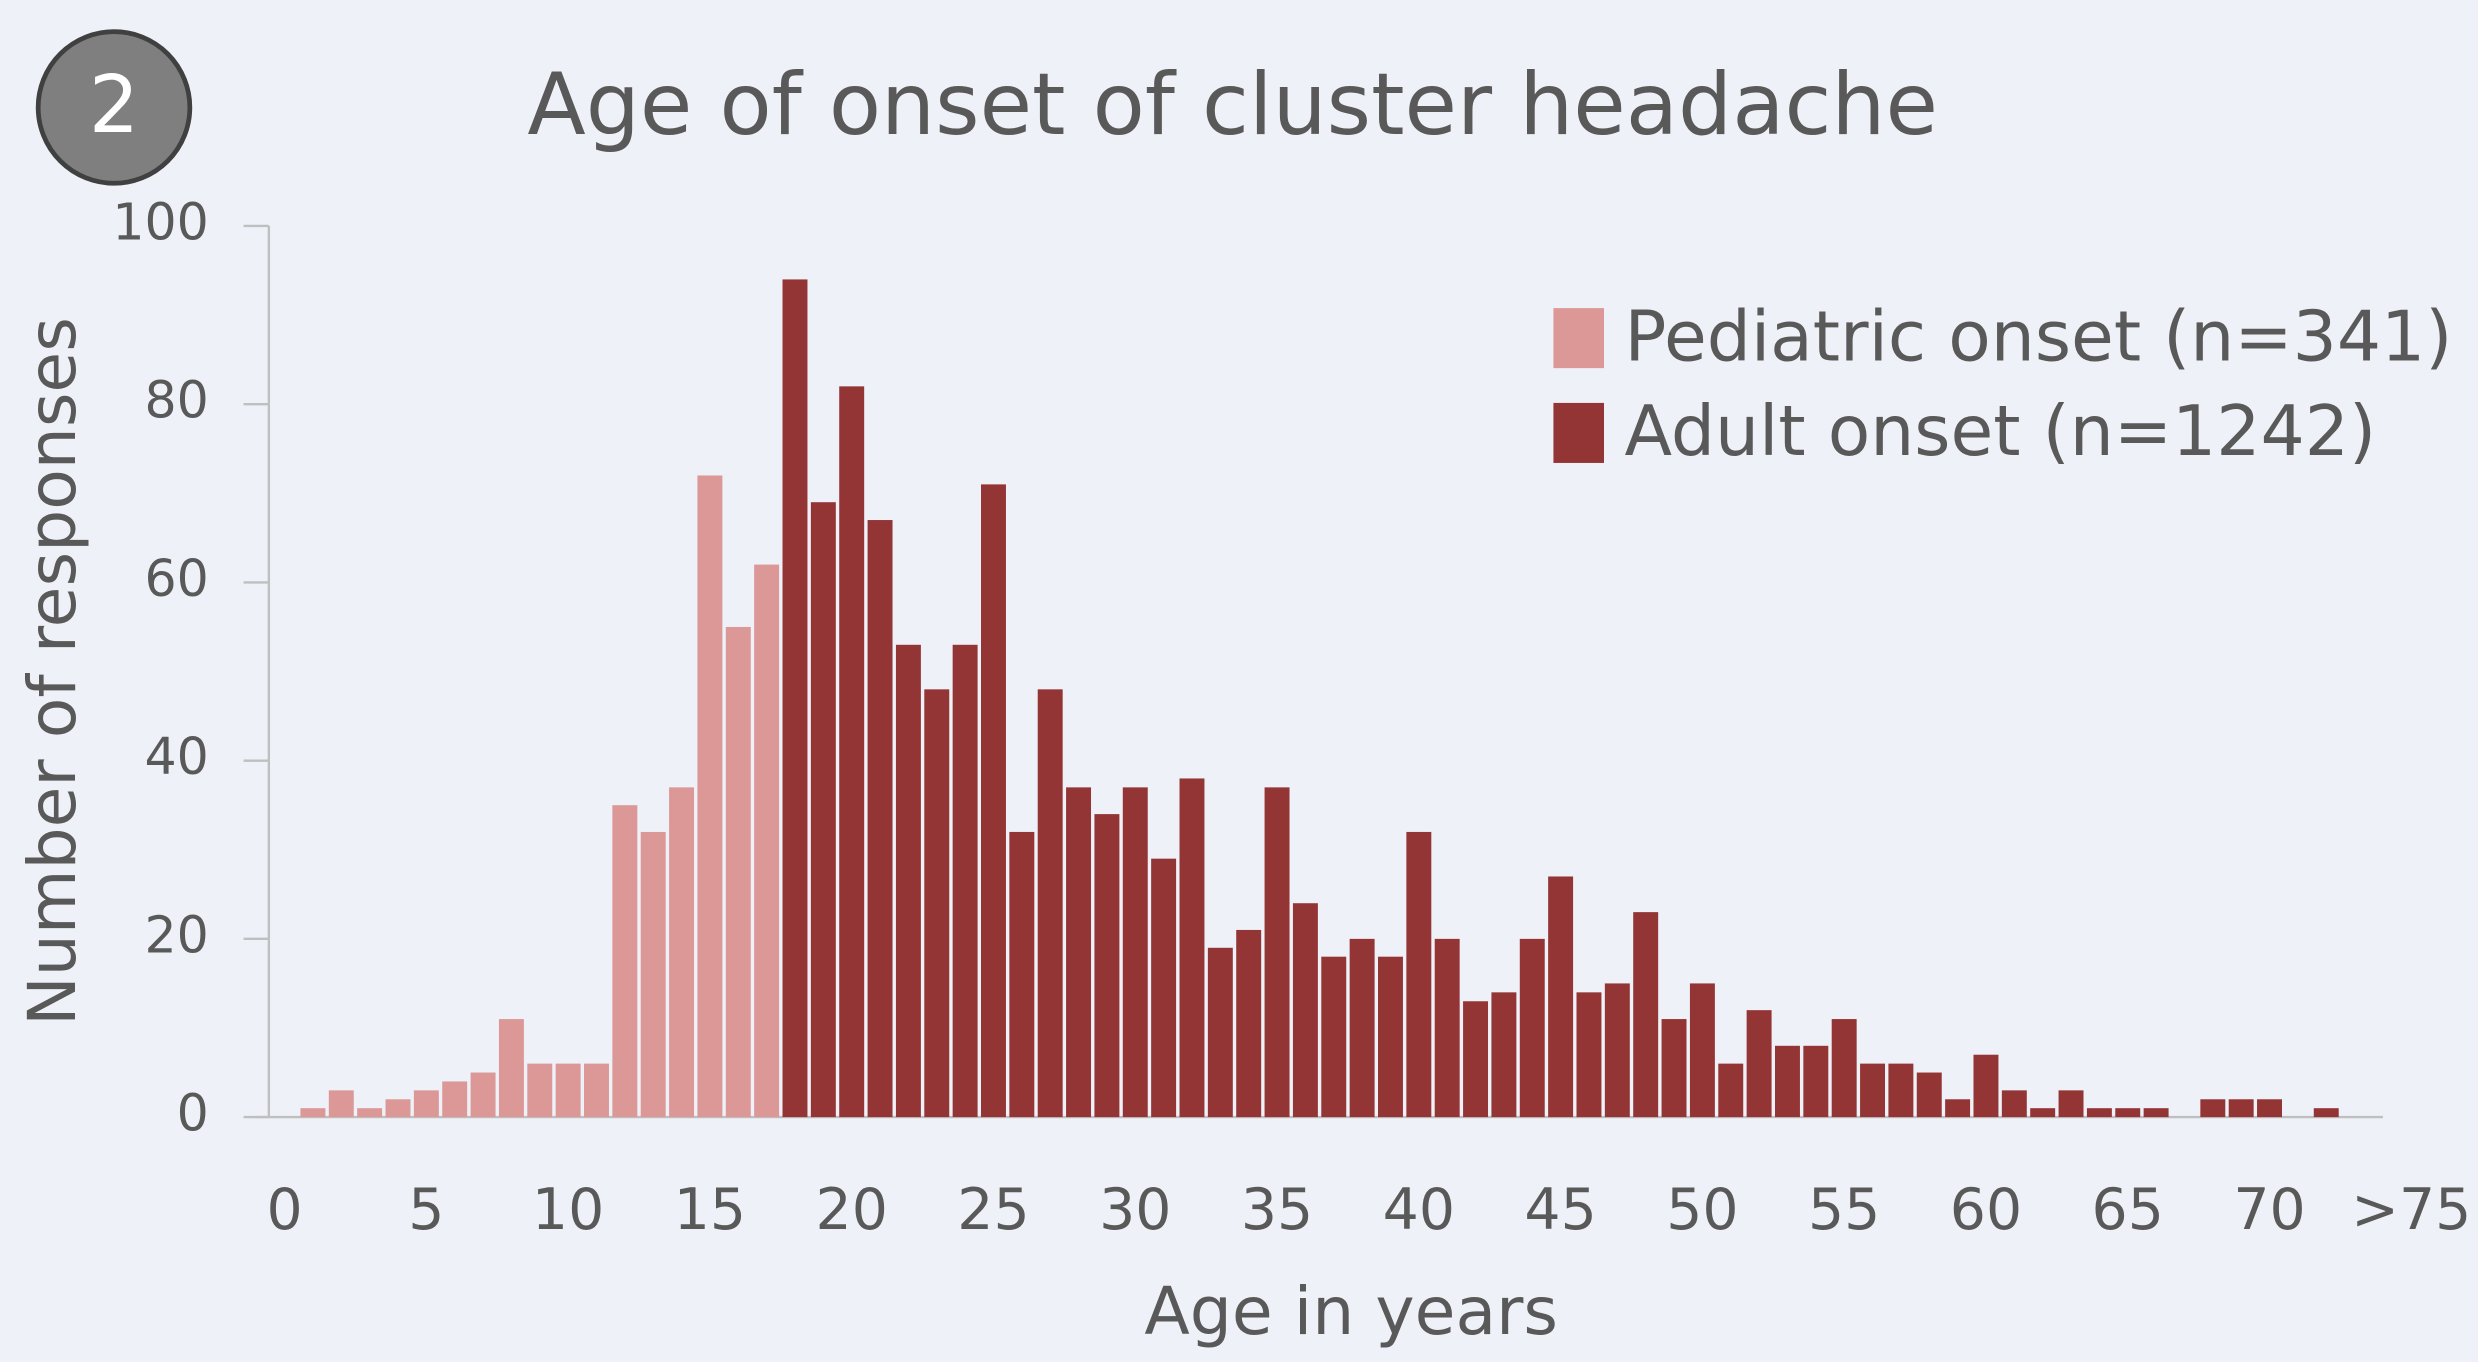 Image resolution: width=2478 pixels, height=1362 pixels. I want to click on x-tick-label: 45, so click(1560, 1210).